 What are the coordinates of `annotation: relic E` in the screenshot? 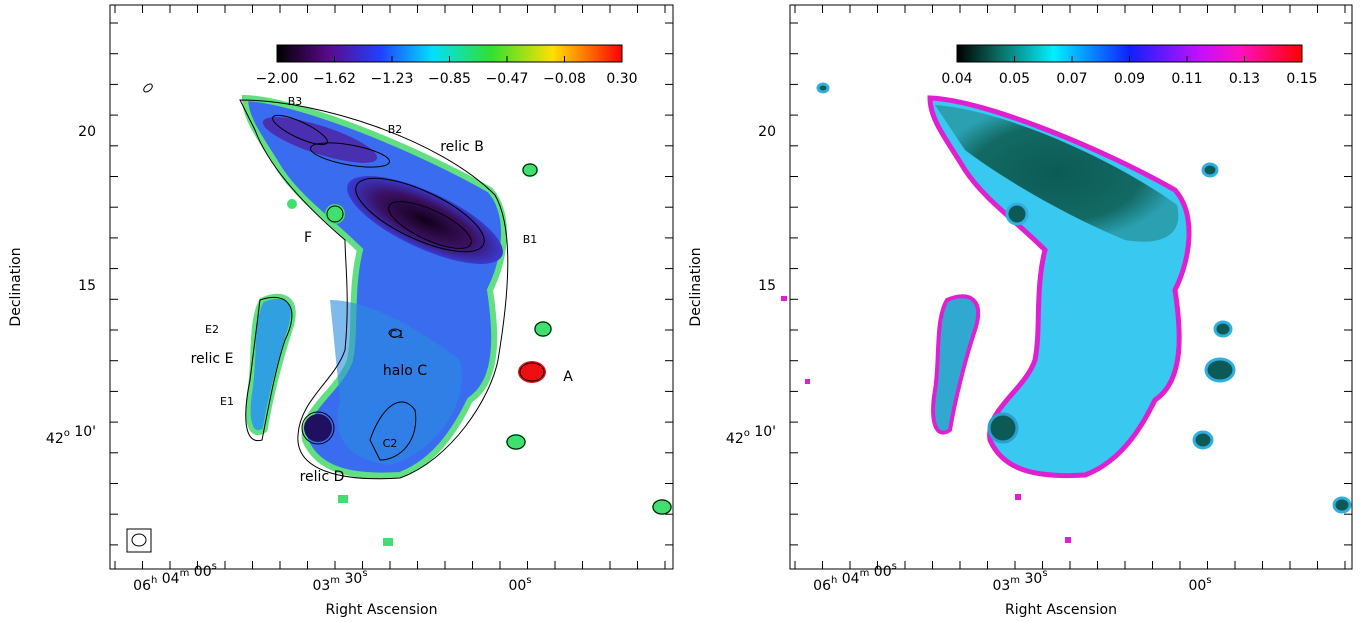 It's located at (212, 359).